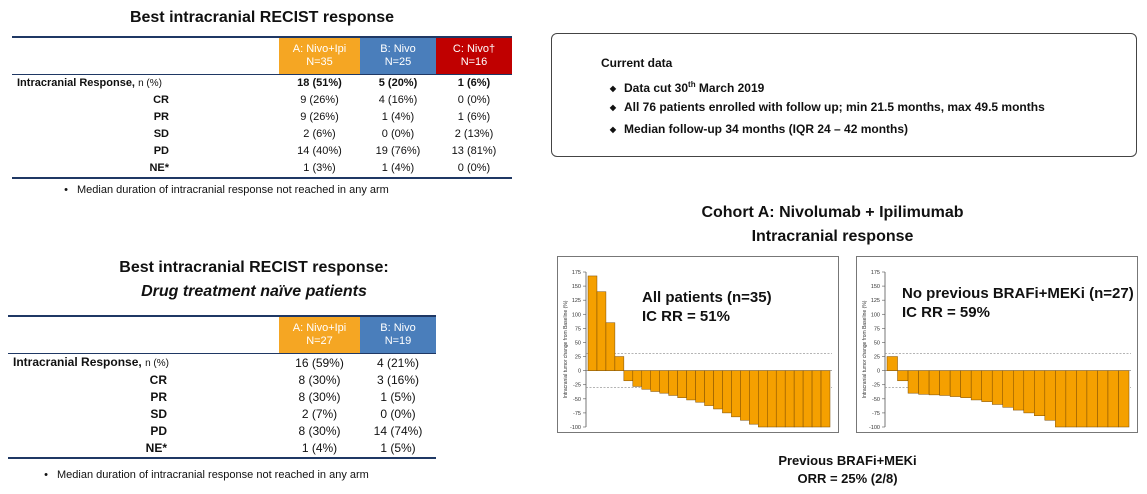 The height and width of the screenshot is (494, 1147). Describe the element at coordinates (158, 431) in the screenshot. I see `row-label: PD` at that location.